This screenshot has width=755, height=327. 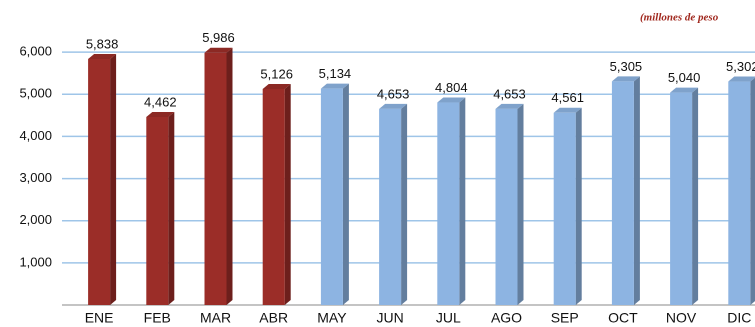 What do you see at coordinates (218, 37) in the screenshot?
I see `value-label: 5,986` at bounding box center [218, 37].